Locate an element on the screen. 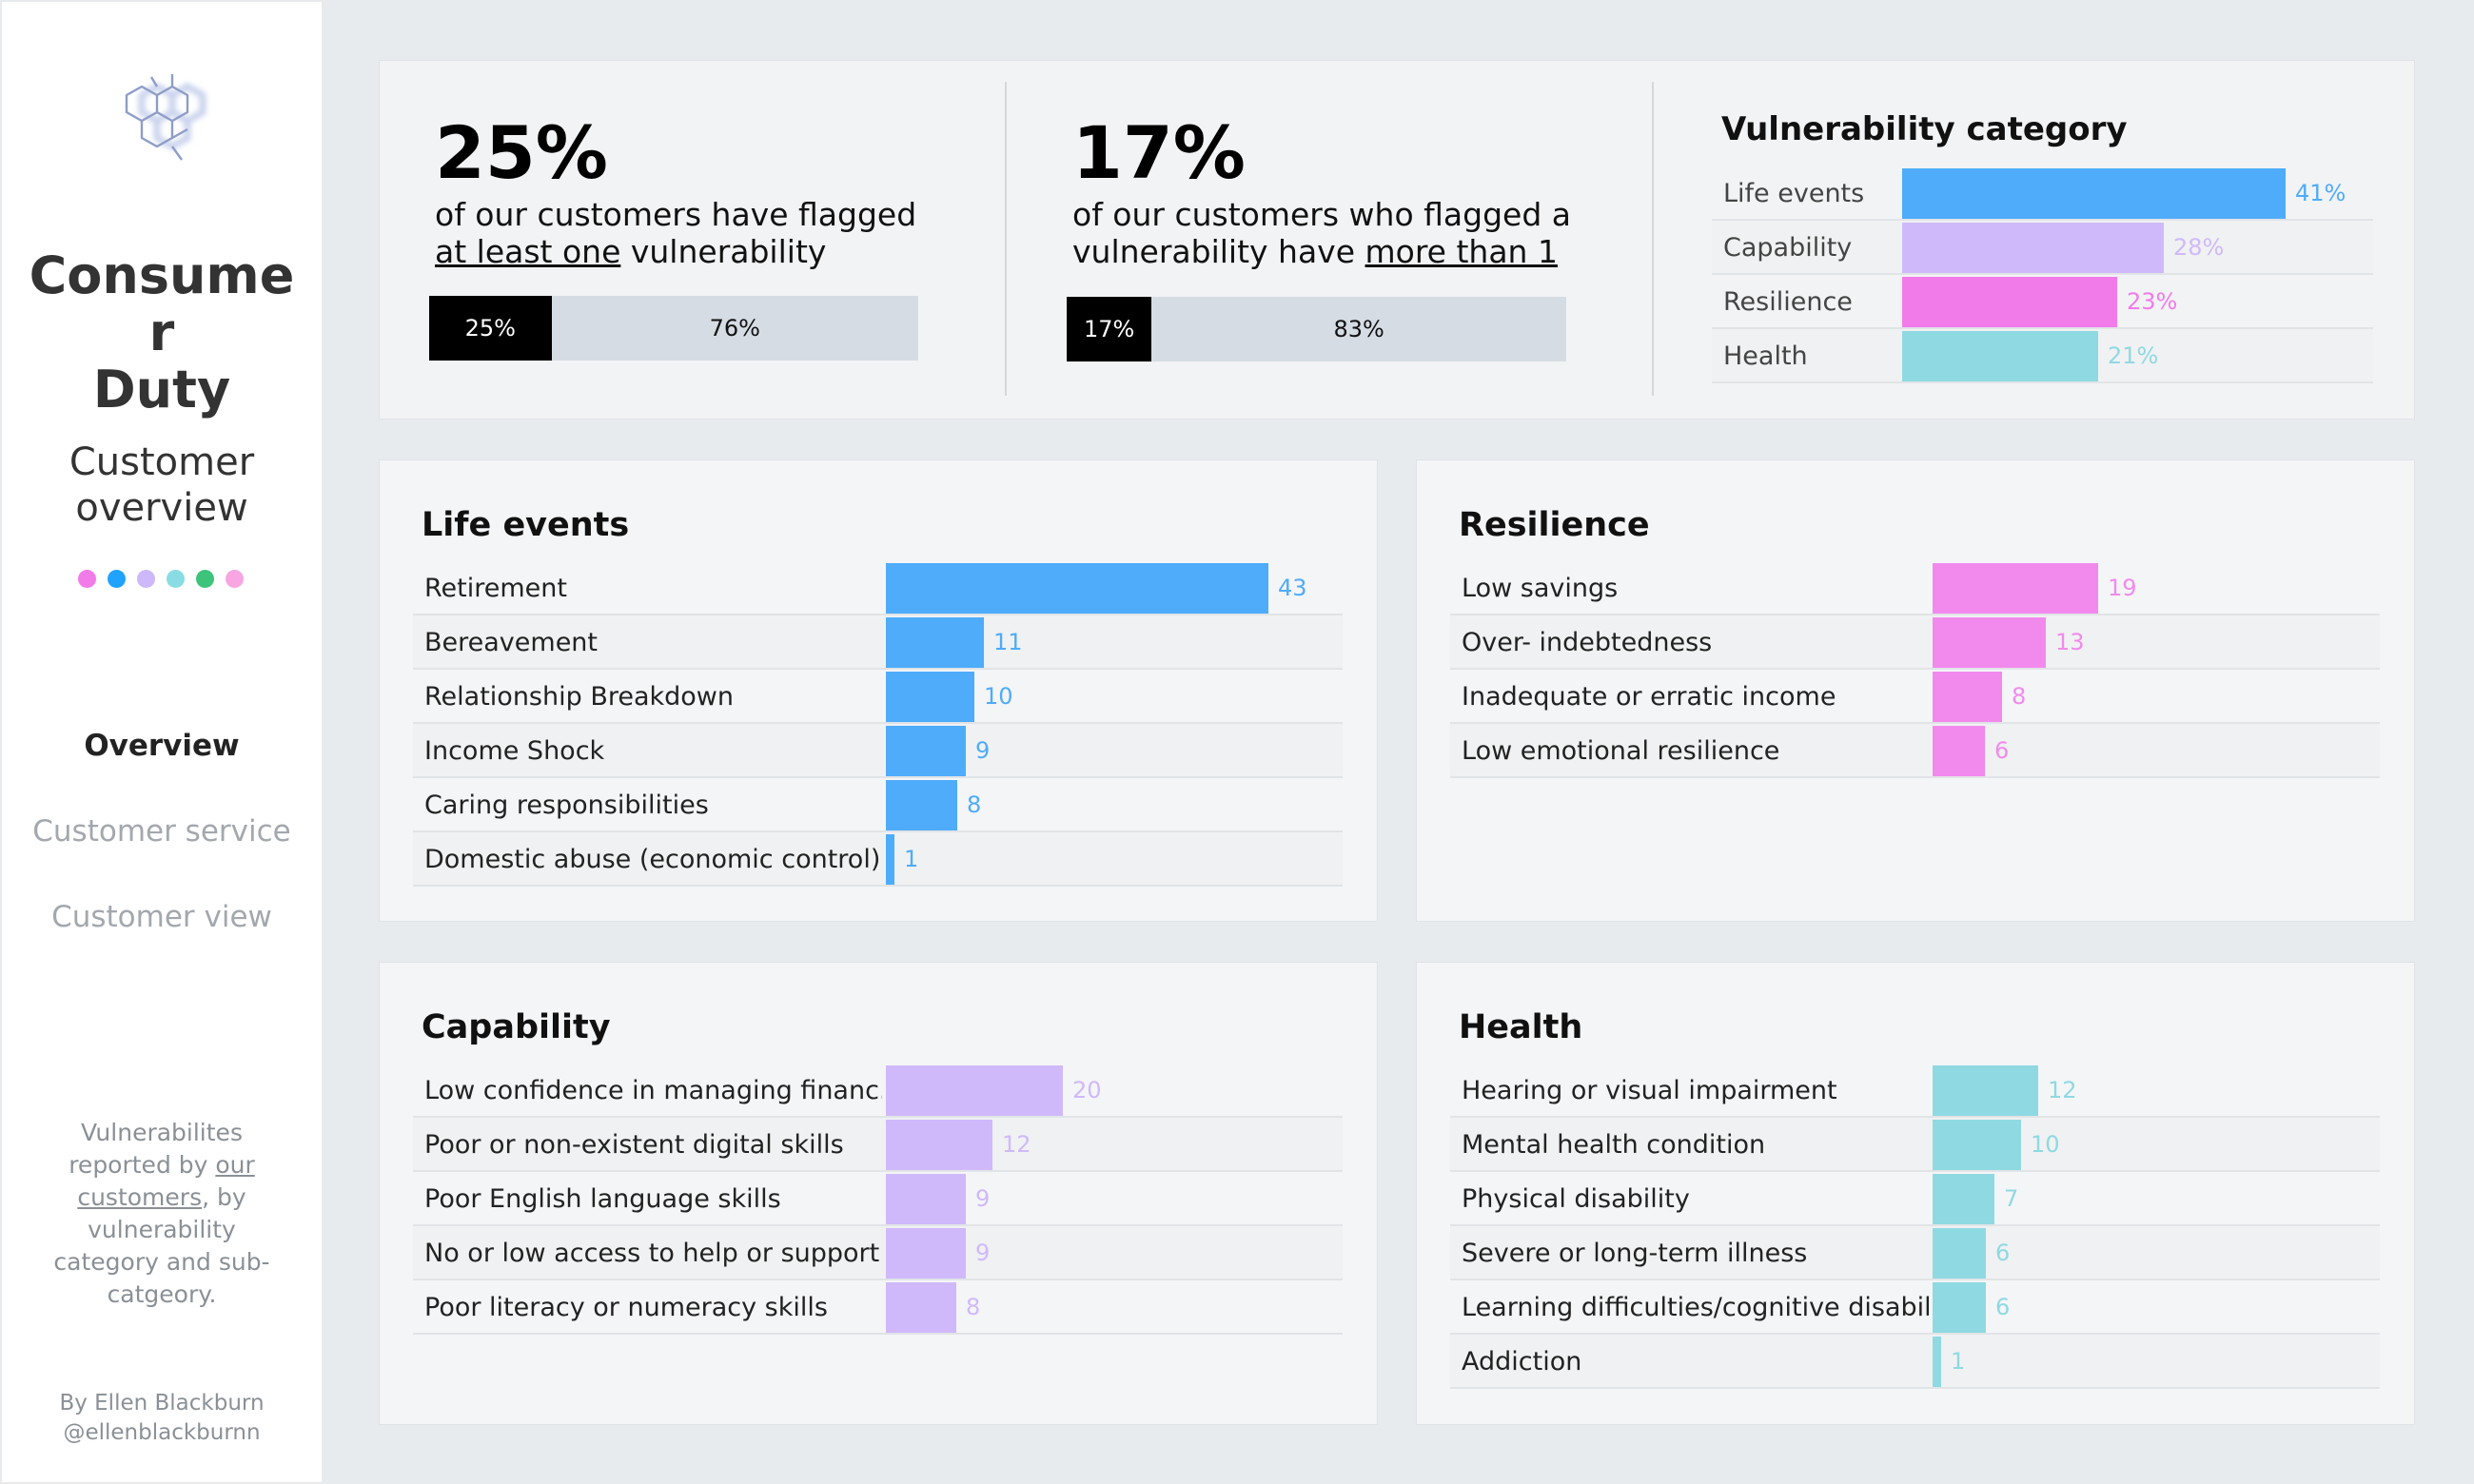 The height and width of the screenshot is (1484, 2474). chart-row: Poor English language skills 9 is located at coordinates (878, 1199).